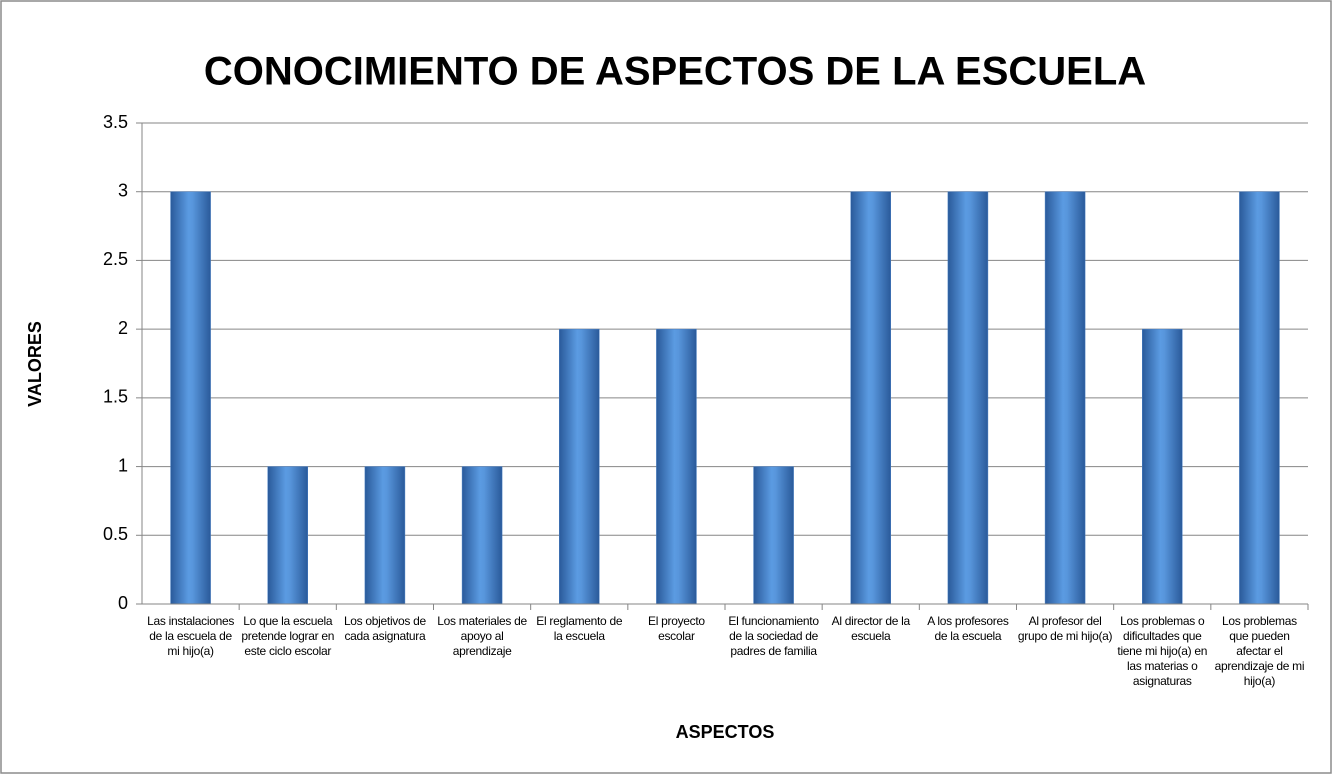 Image resolution: width=1332 pixels, height=774 pixels. I want to click on x-tick-label: Los objetivos de cada asignatura, so click(384, 628).